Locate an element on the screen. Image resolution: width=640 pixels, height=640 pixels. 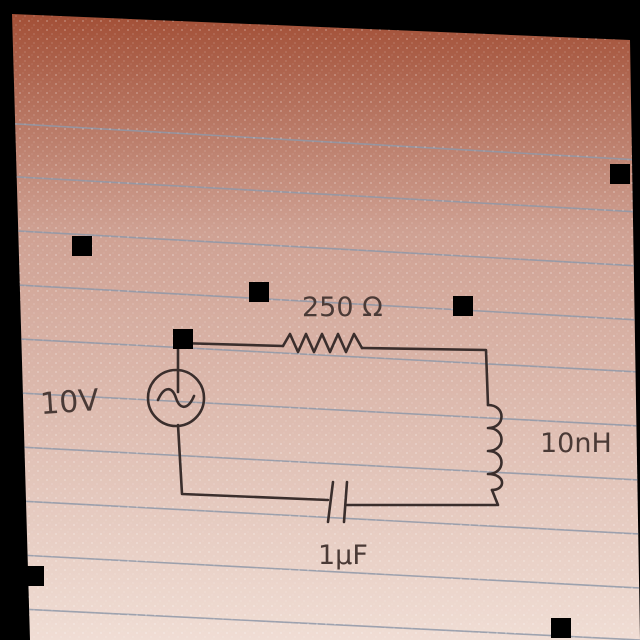
ac-source-symbol is located at coordinates (176, 398).